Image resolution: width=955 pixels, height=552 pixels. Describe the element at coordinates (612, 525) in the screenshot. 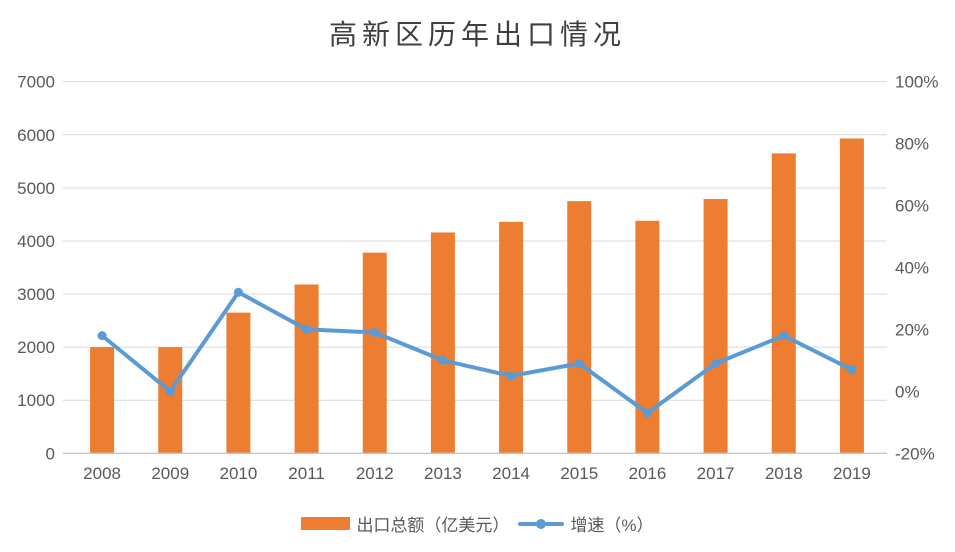

I see `legend-label-growth: 增速（%）` at that location.